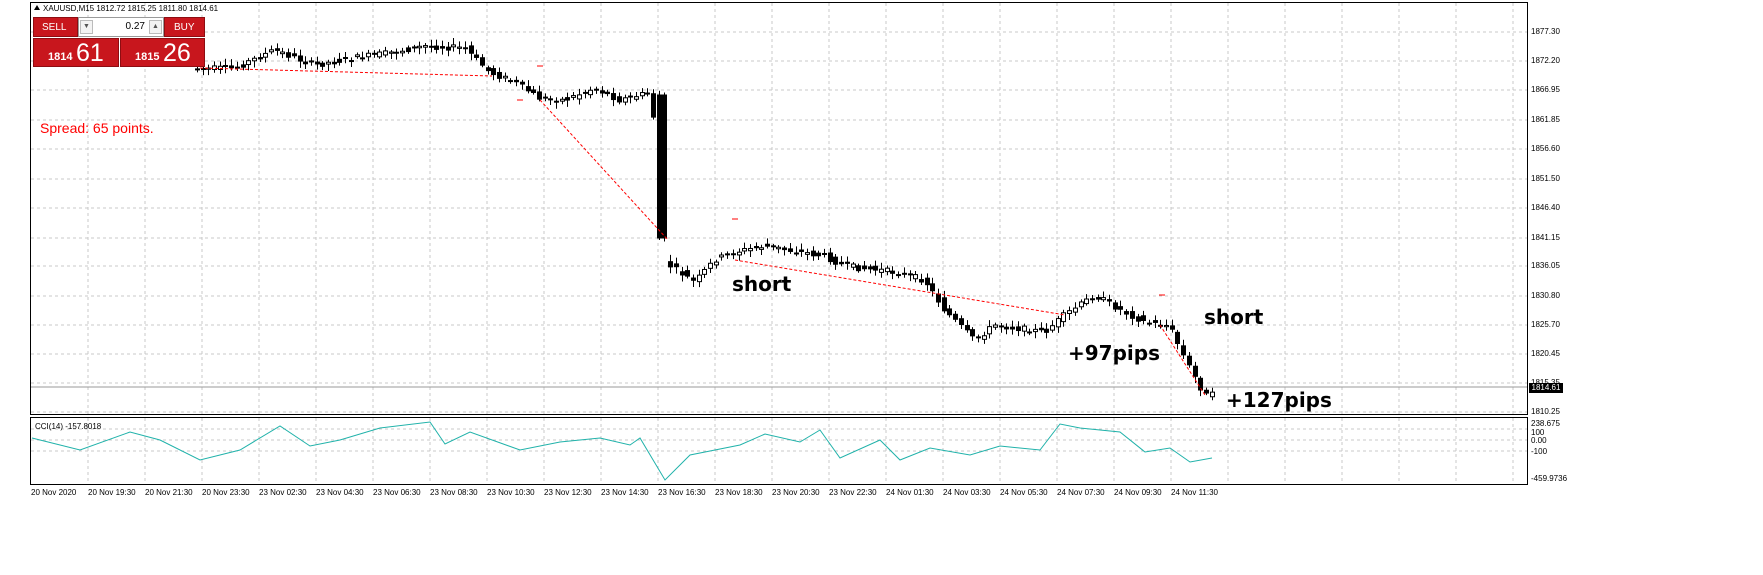 The height and width of the screenshot is (575, 1763). I want to click on lot-decrease-arrow-icon: ▼, so click(86, 27).